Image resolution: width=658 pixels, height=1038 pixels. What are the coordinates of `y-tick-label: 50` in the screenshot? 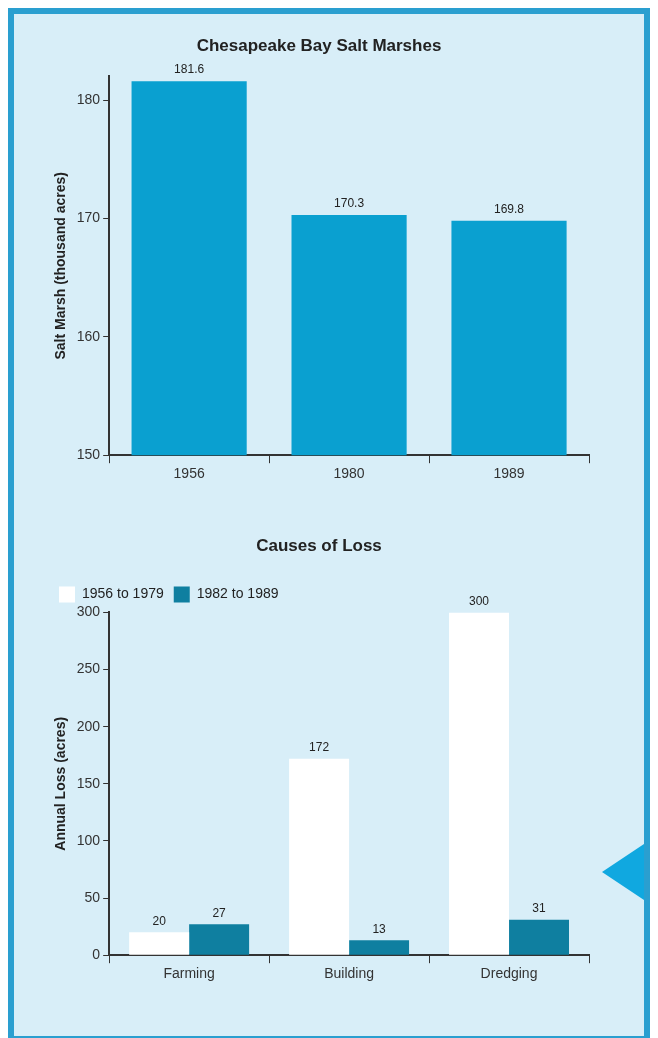 It's located at (92, 896).